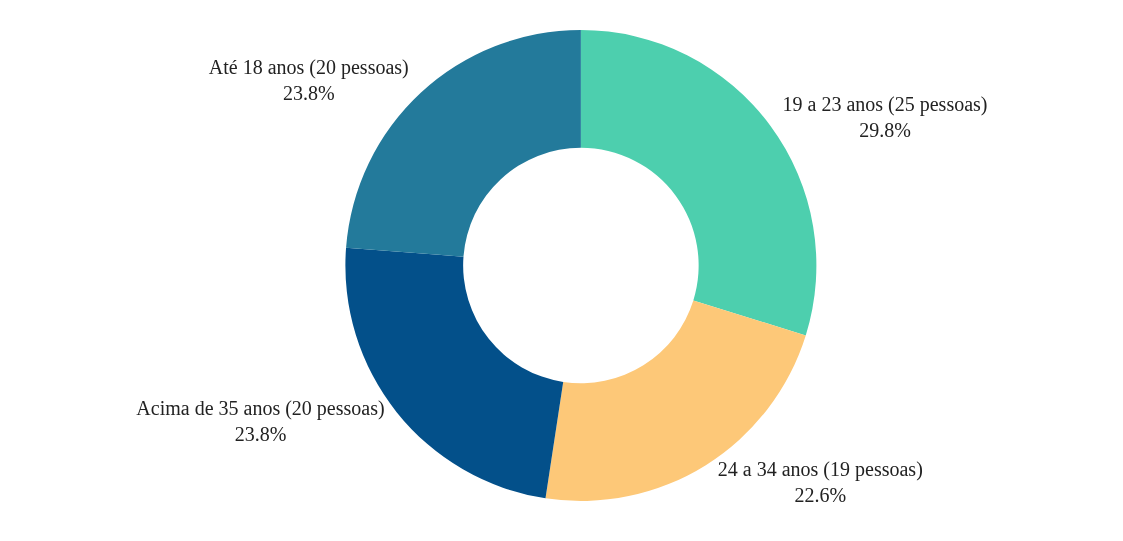  I want to click on slice-label: Até 18 anos (20 pessoas), so click(308, 67).